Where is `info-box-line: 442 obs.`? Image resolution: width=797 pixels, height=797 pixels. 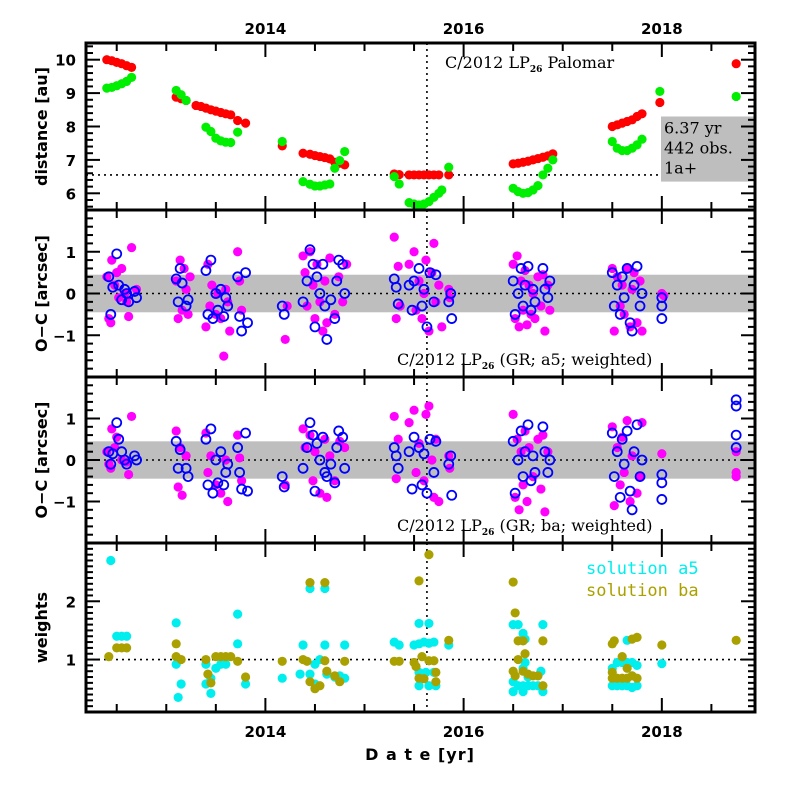
info-box-line: 442 obs. is located at coordinates (698, 147).